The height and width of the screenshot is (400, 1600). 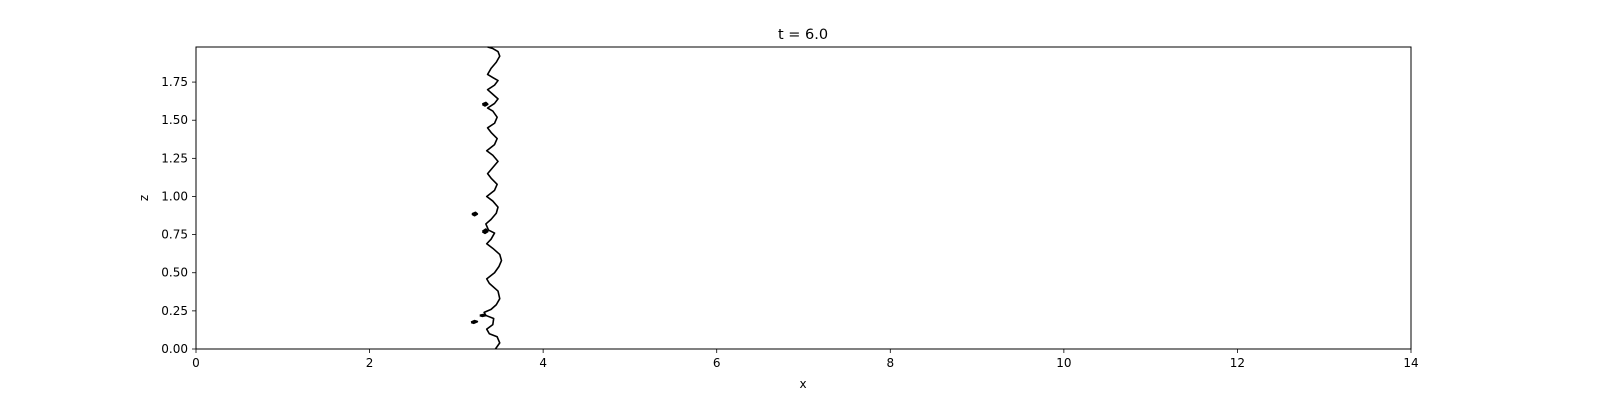 I want to click on interface-curve, so click(x=493, y=198).